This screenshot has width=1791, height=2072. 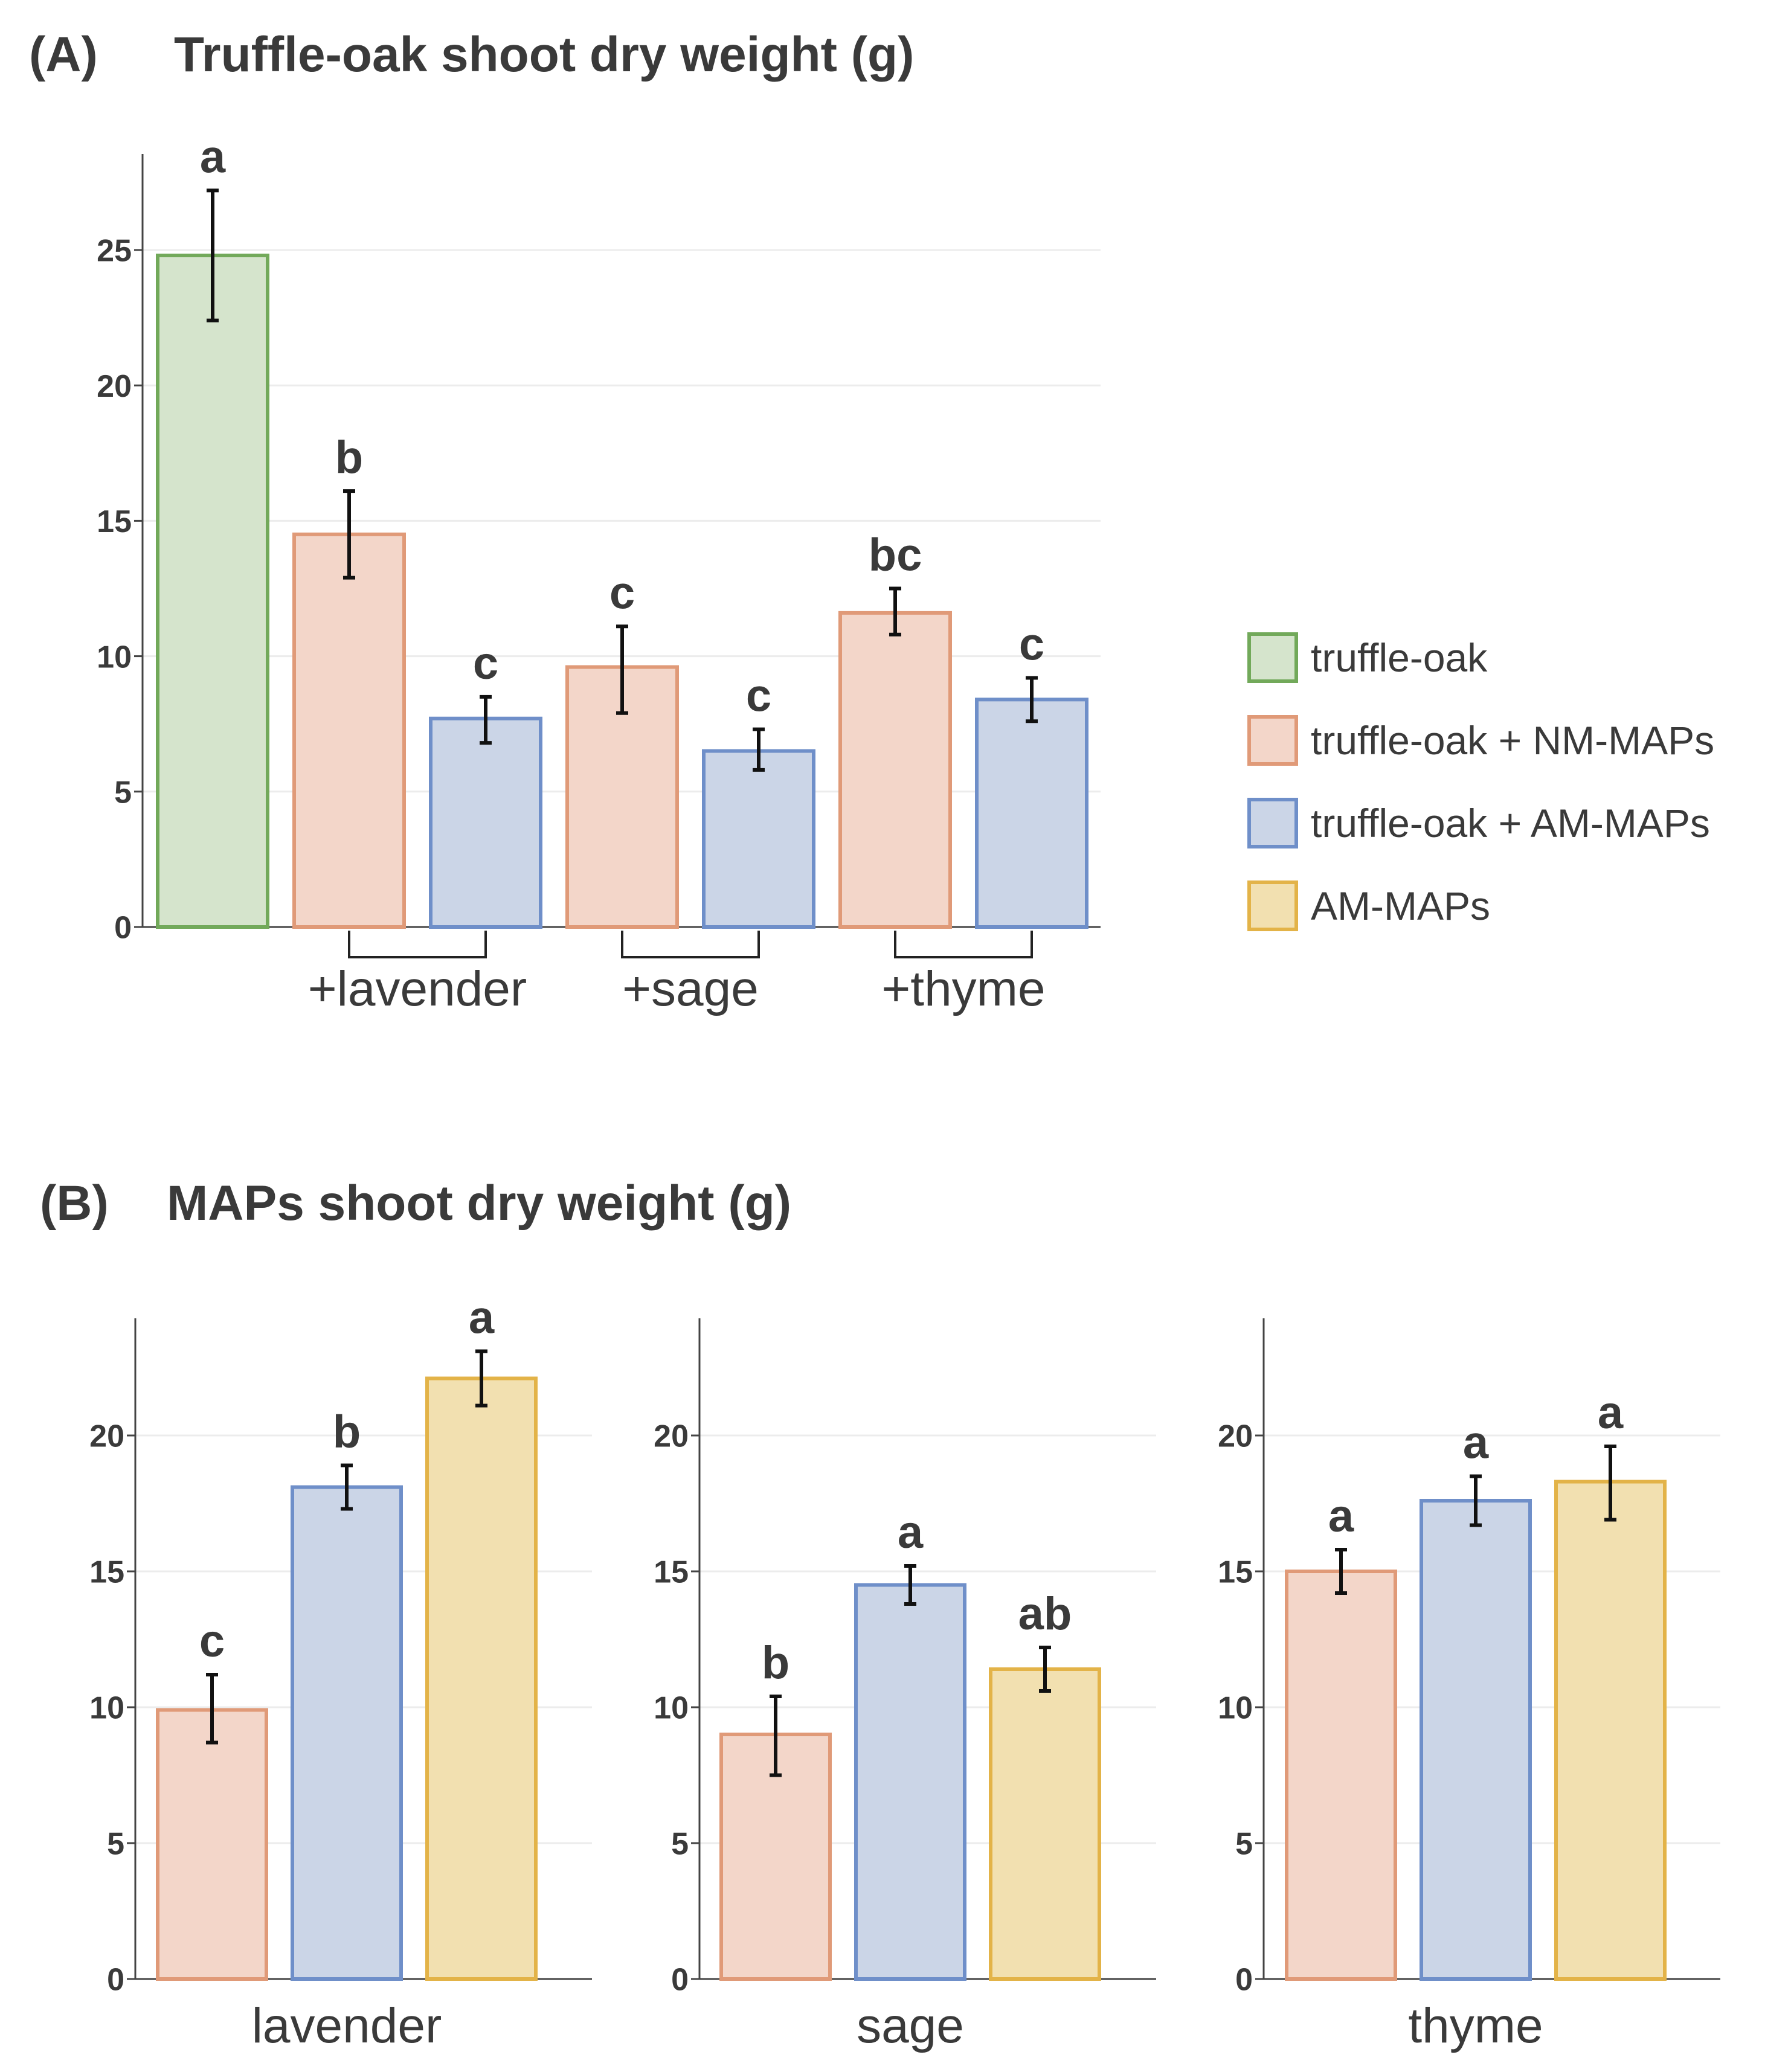 I want to click on panel-a-title: Truffle-oak shoot dry weight (g), so click(x=544, y=55).